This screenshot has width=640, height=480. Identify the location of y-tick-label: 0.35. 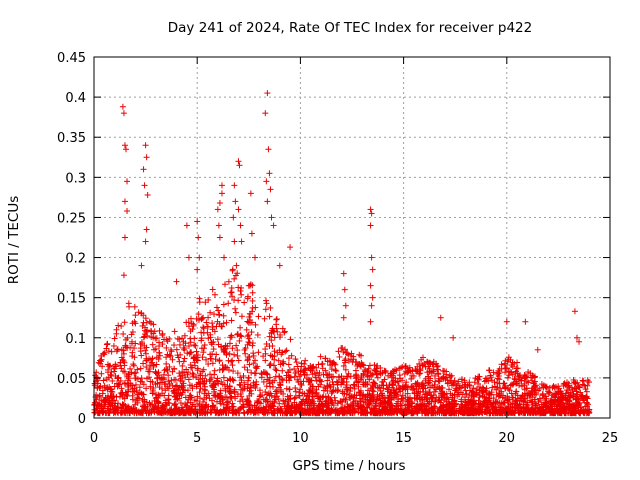
(71, 138).